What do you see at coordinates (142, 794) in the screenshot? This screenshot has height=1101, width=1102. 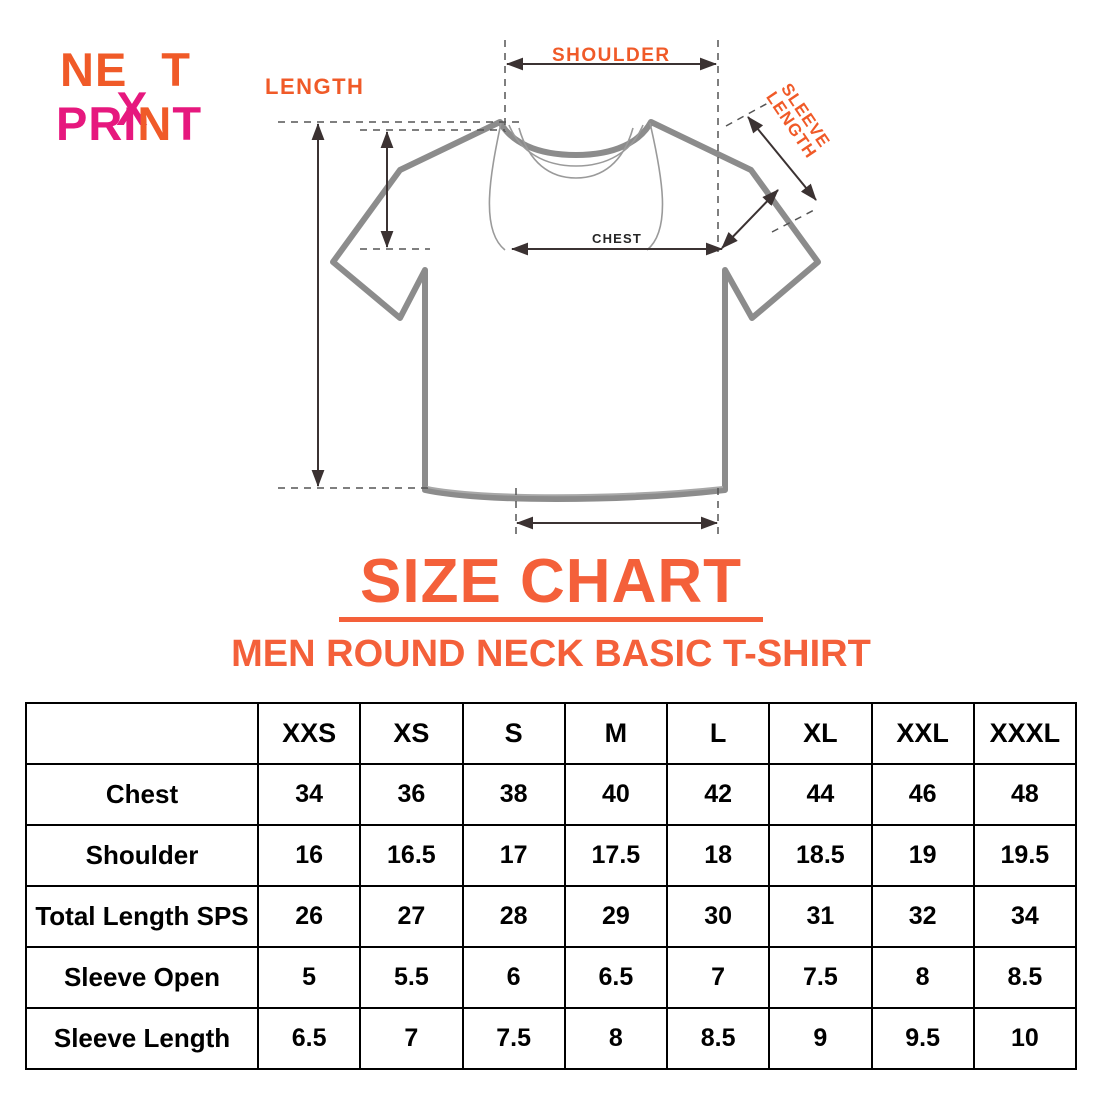 I see `row-label-chest: Chest` at bounding box center [142, 794].